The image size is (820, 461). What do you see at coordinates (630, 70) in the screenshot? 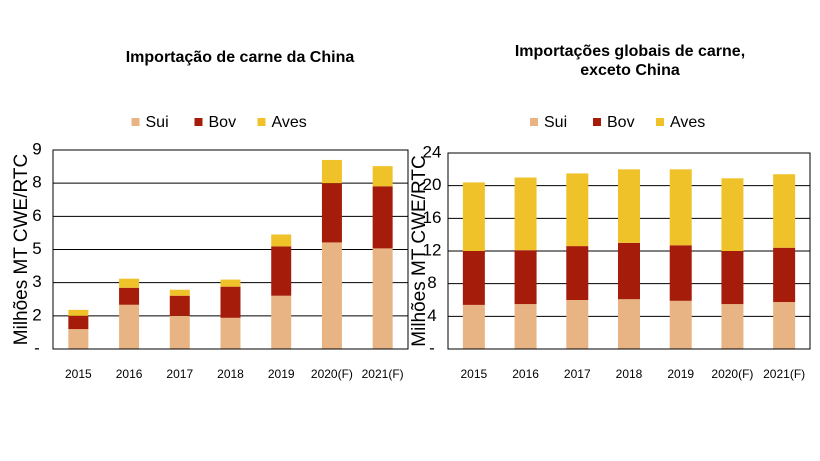
I see `chart-title: exceto China` at bounding box center [630, 70].